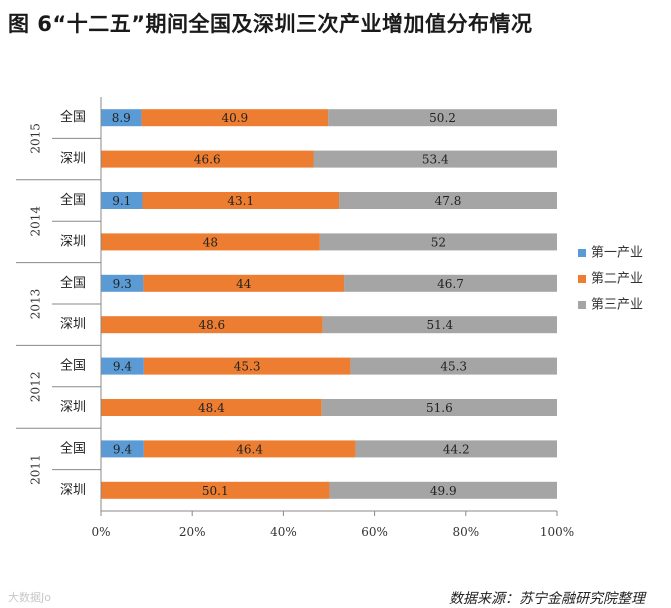 Image resolution: width=671 pixels, height=608 pixels. I want to click on data-label: 51.6, so click(439, 408).